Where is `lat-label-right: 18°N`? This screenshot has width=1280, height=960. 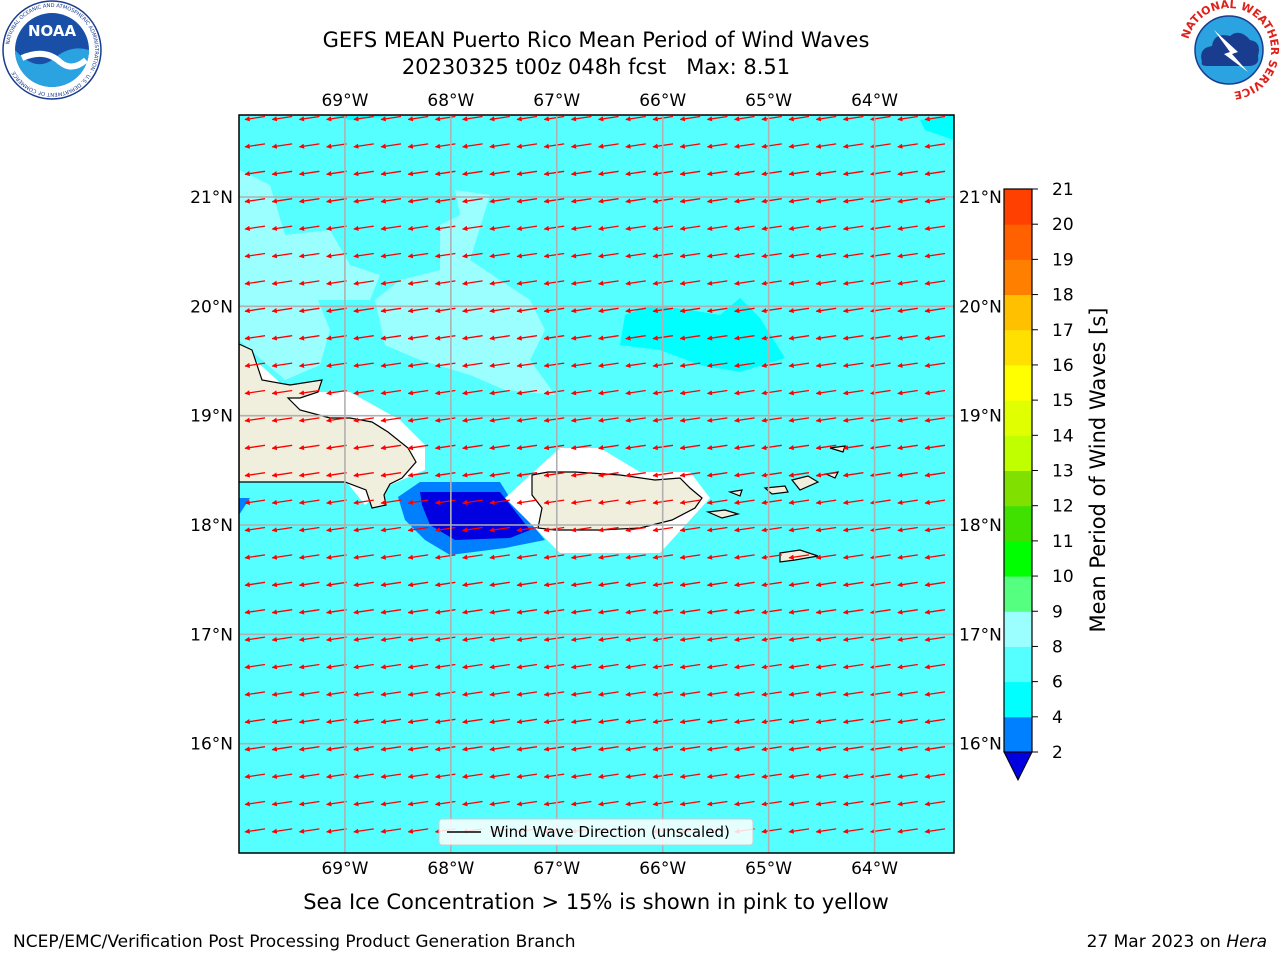 lat-label-right: 18°N is located at coordinates (980, 526).